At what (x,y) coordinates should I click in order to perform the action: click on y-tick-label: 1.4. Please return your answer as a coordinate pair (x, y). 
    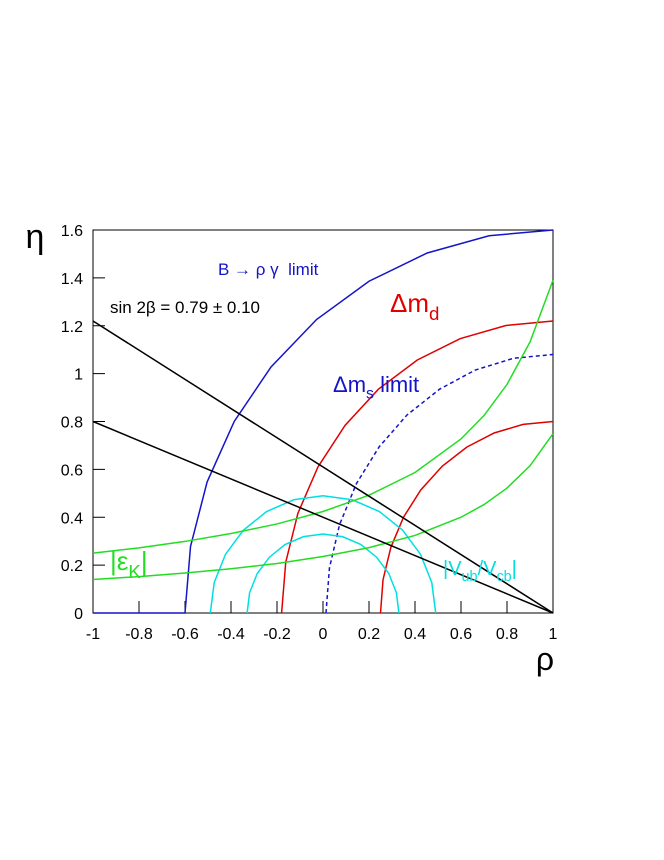
    Looking at the image, I should click on (72, 279).